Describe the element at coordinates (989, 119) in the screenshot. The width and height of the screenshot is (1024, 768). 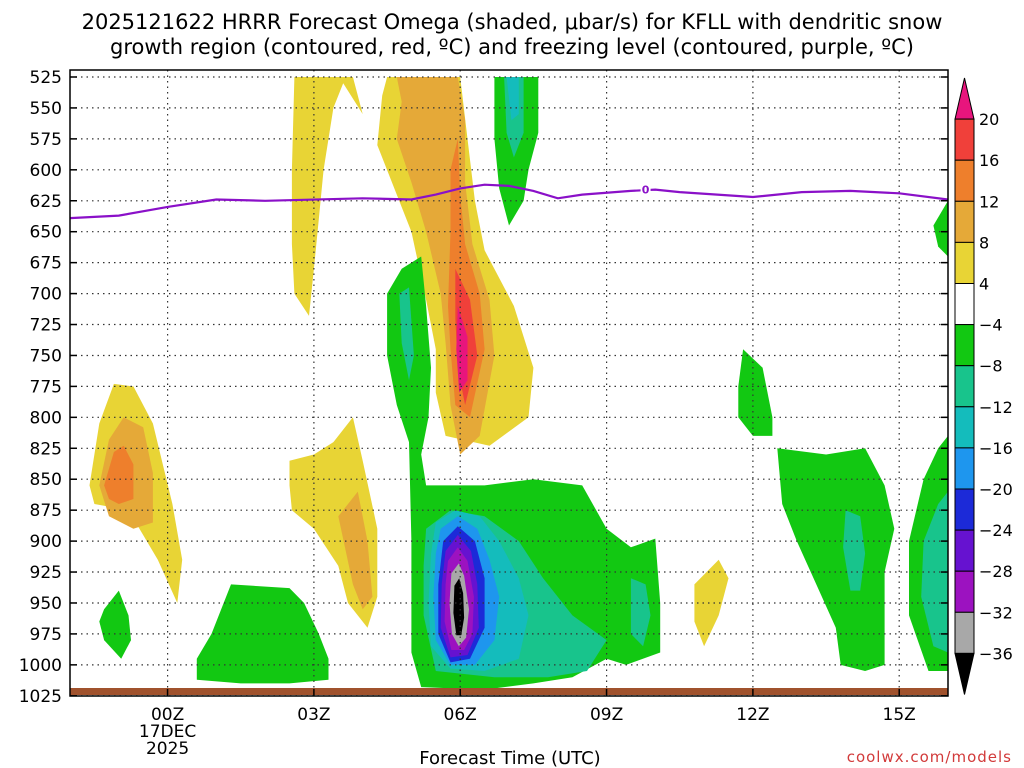
I see `colorbar-label: 20` at that location.